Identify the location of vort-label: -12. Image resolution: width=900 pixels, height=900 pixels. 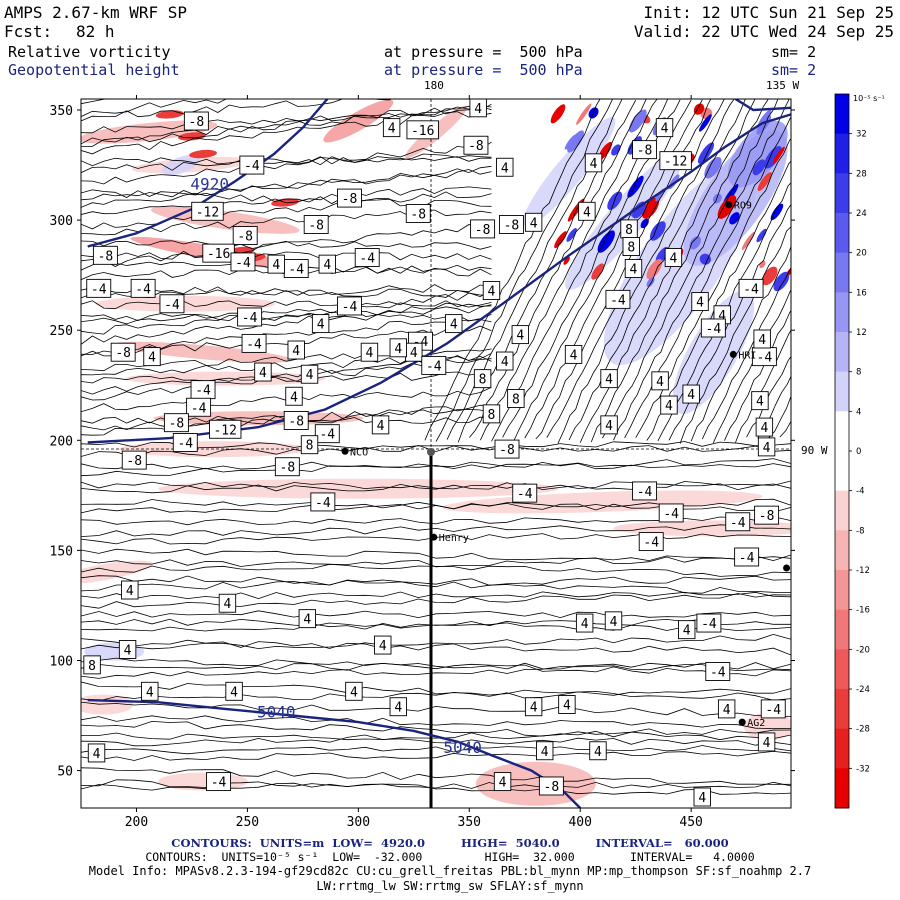
(224, 430).